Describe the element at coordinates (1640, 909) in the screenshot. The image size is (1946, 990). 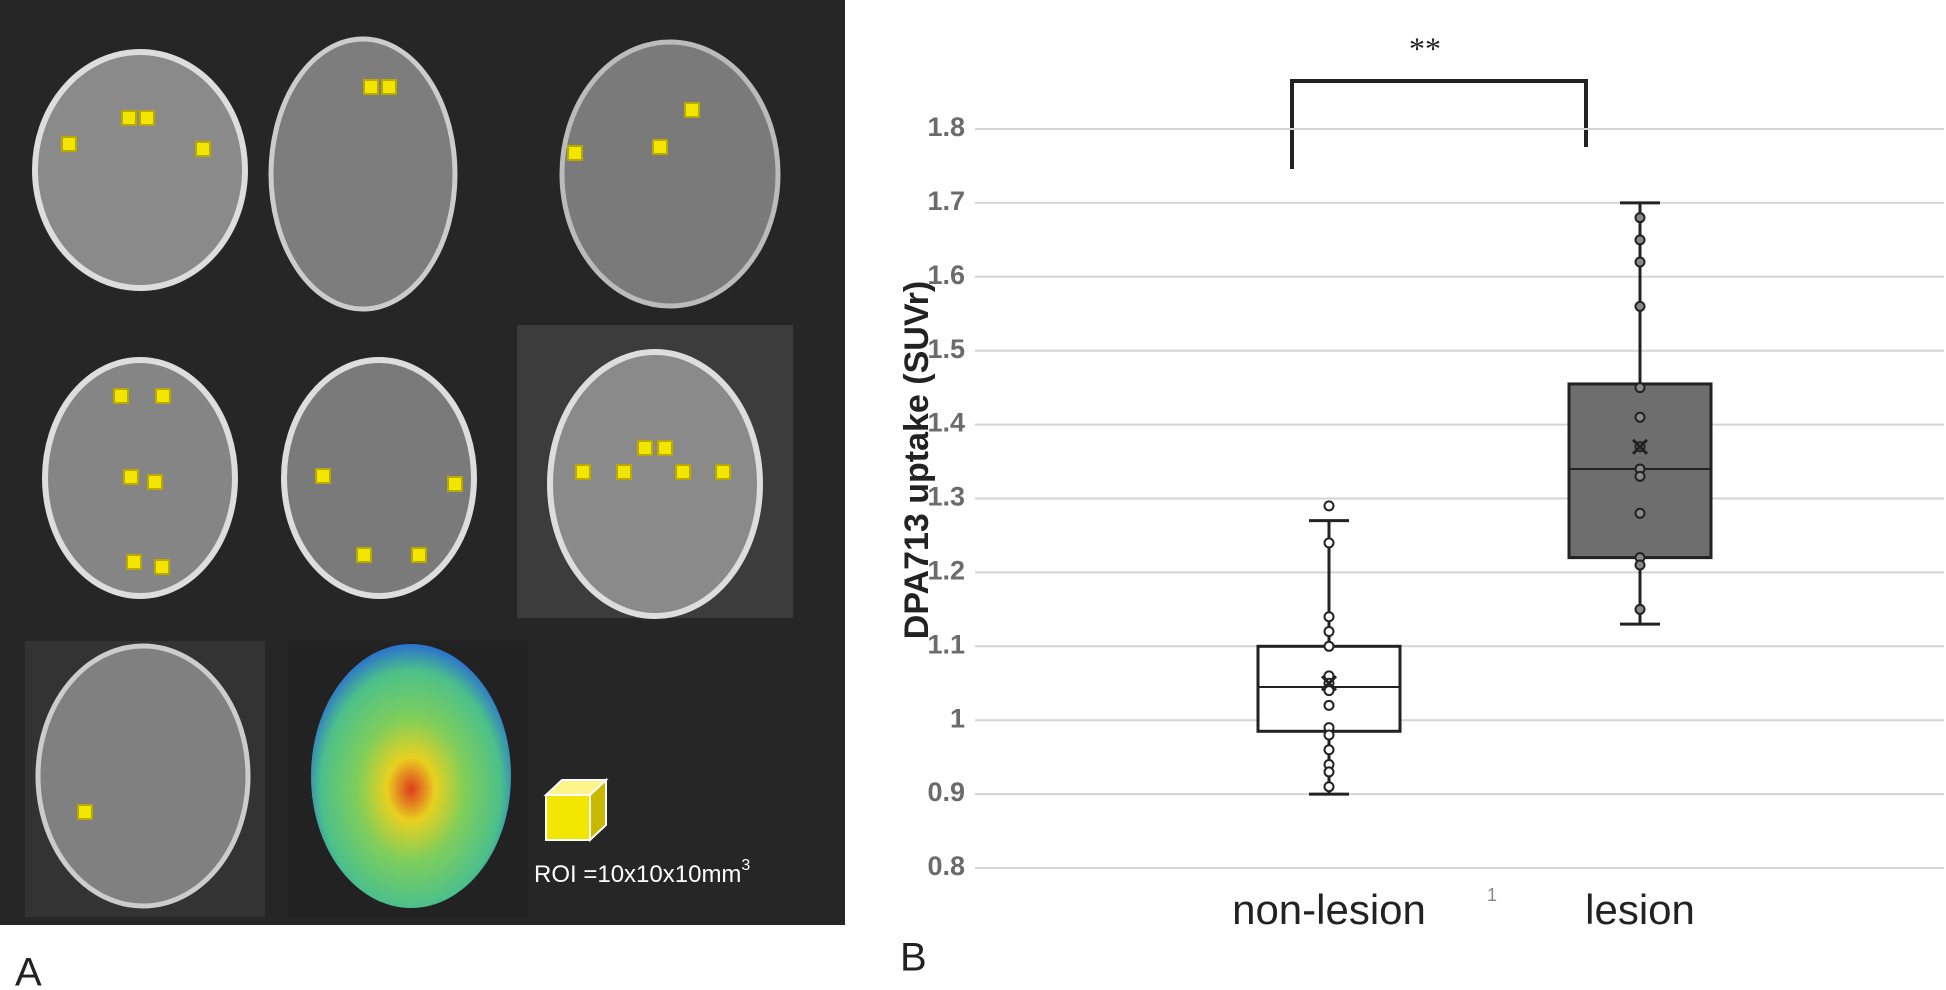
I see `x-tick-label: lesion` at that location.